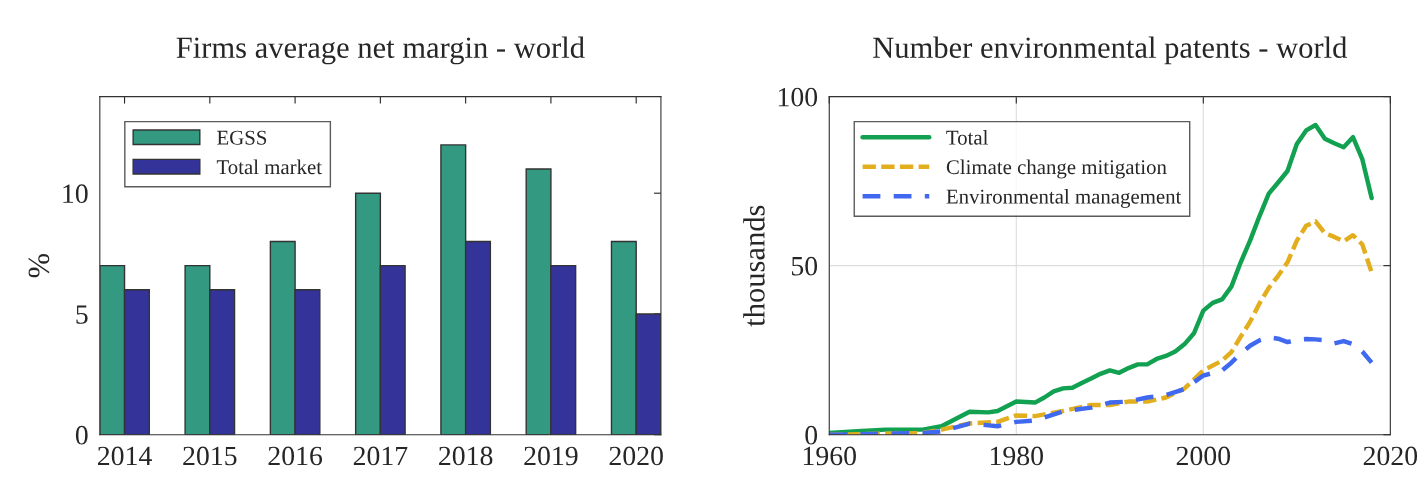  What do you see at coordinates (829, 456) in the screenshot?
I see `x-tick-label: 1960` at bounding box center [829, 456].